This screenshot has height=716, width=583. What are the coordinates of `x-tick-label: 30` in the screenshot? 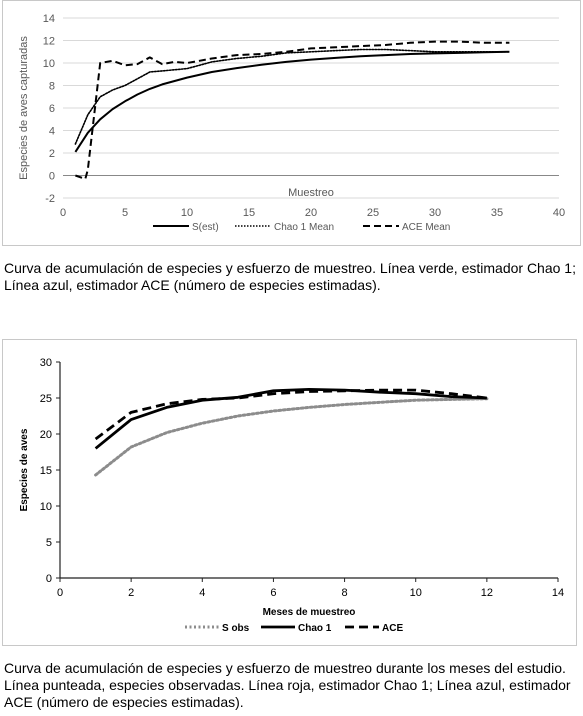 It's located at (435, 213).